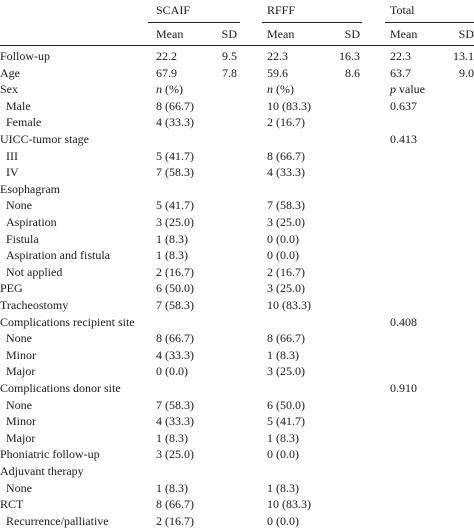 This screenshot has height=531, width=474. I want to click on cell-total-value: p value, so click(407, 89).